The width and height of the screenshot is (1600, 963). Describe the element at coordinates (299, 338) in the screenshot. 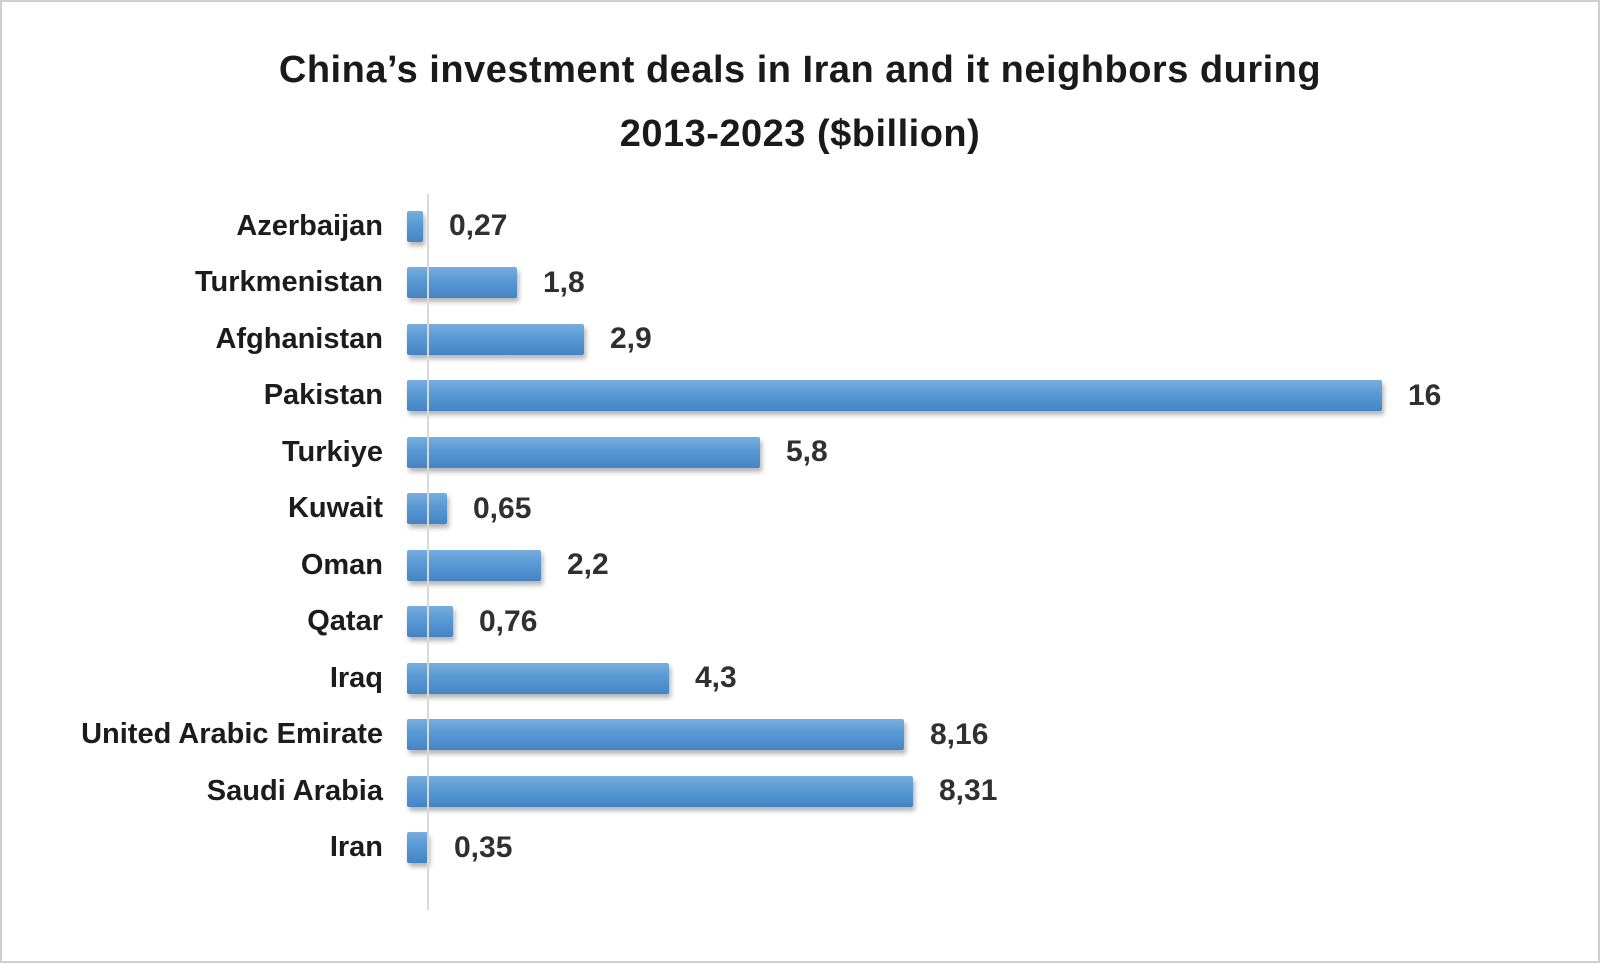

I see `category-label: Afghanistan` at that location.